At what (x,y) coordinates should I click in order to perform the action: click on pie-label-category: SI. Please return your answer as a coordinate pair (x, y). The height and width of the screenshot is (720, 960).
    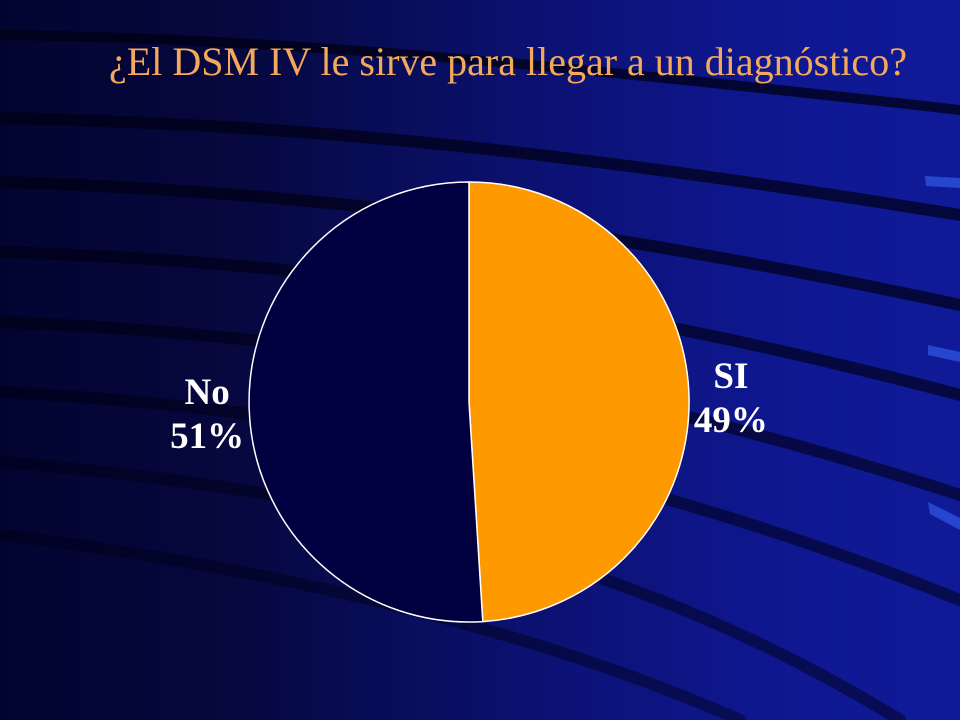
    Looking at the image, I should click on (730, 376).